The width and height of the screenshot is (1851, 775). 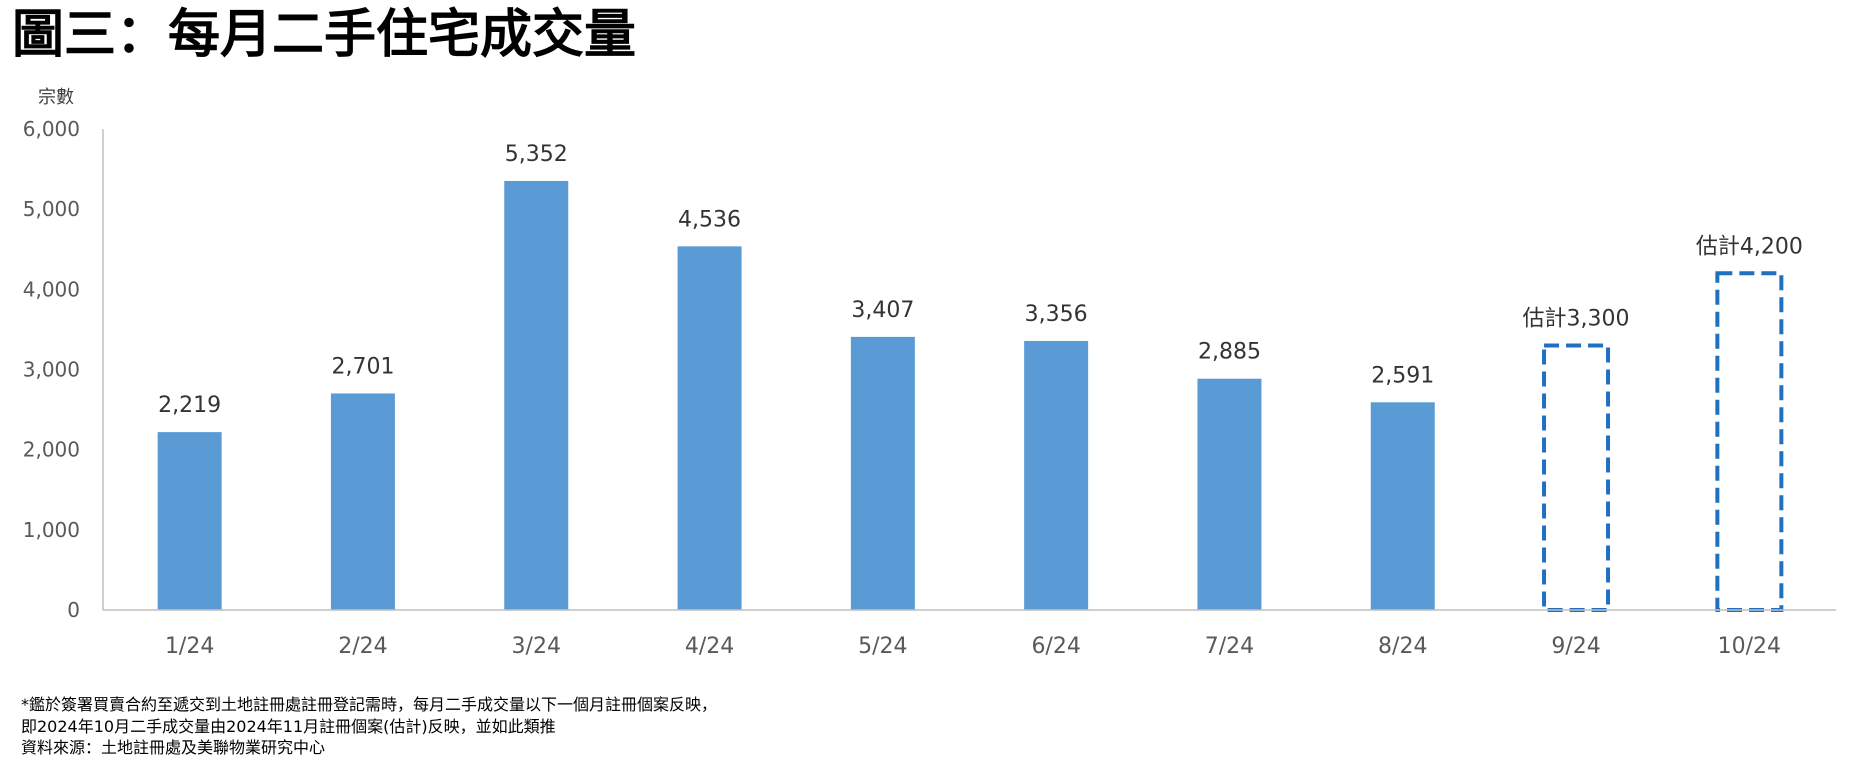 I want to click on source-note: 資料來源：土地註冊處及美聯物業研究中心, so click(x=173, y=747).